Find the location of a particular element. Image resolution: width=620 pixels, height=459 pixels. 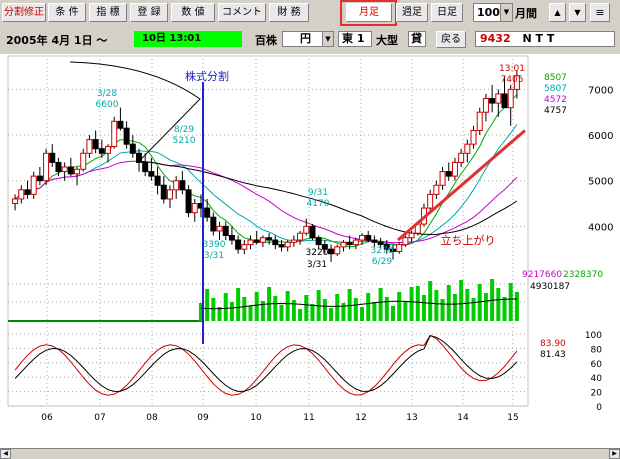

peak2-value-label: 5210 is located at coordinates (184, 141).